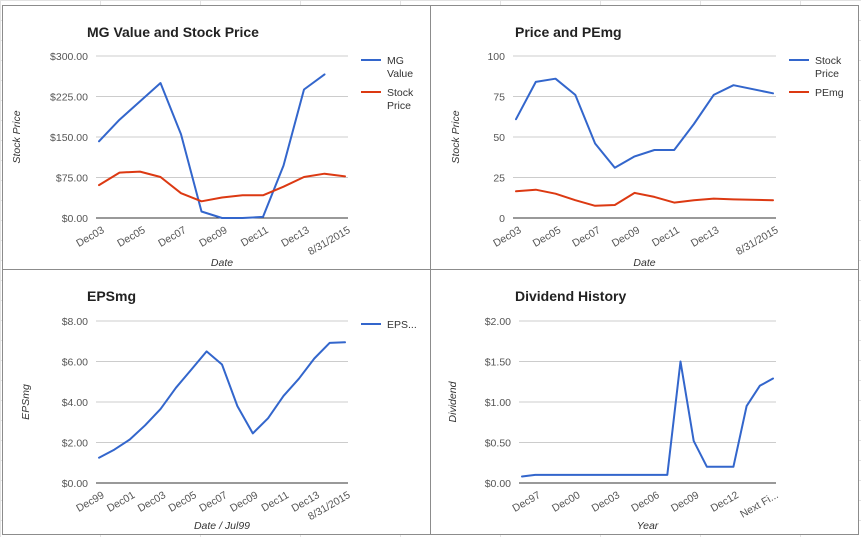  What do you see at coordinates (498, 403) in the screenshot?
I see `y-tick-label: $1.00` at bounding box center [498, 403].